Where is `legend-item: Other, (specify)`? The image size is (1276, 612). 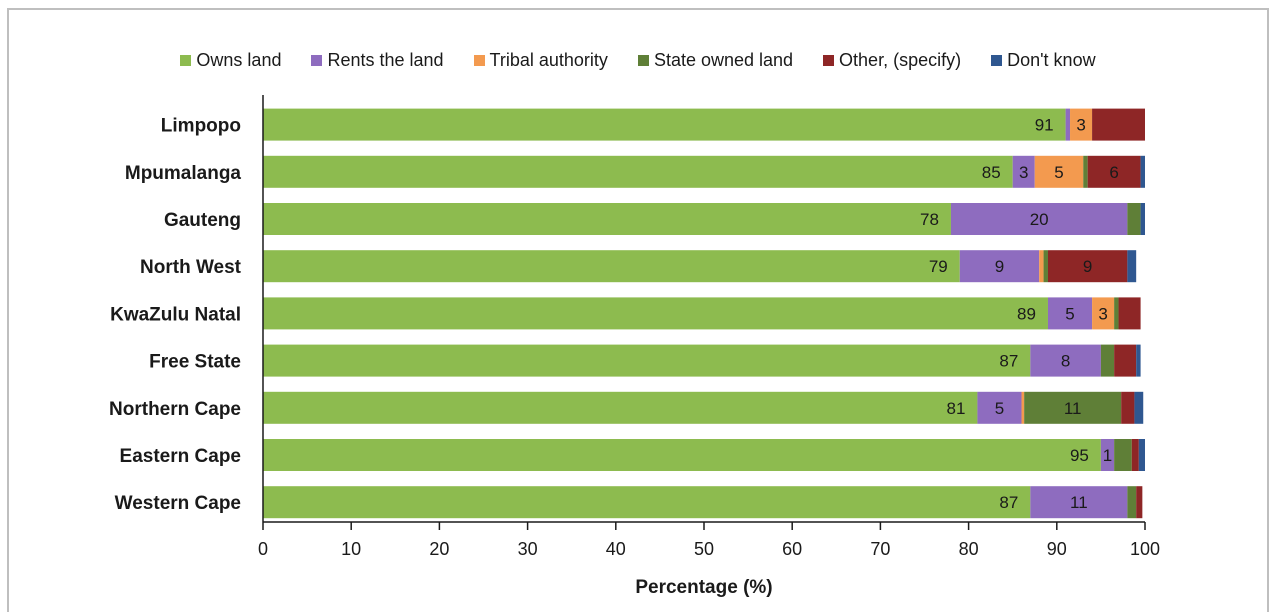
legend-item: Other, (specify) is located at coordinates (892, 60).